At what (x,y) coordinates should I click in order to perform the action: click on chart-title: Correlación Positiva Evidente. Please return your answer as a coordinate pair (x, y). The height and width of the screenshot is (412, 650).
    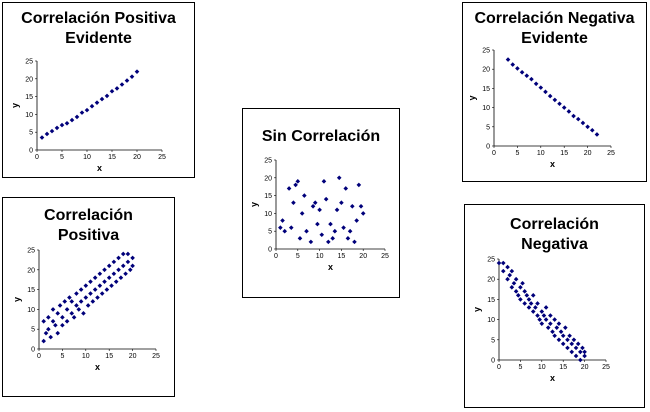
    Looking at the image, I should click on (98, 29).